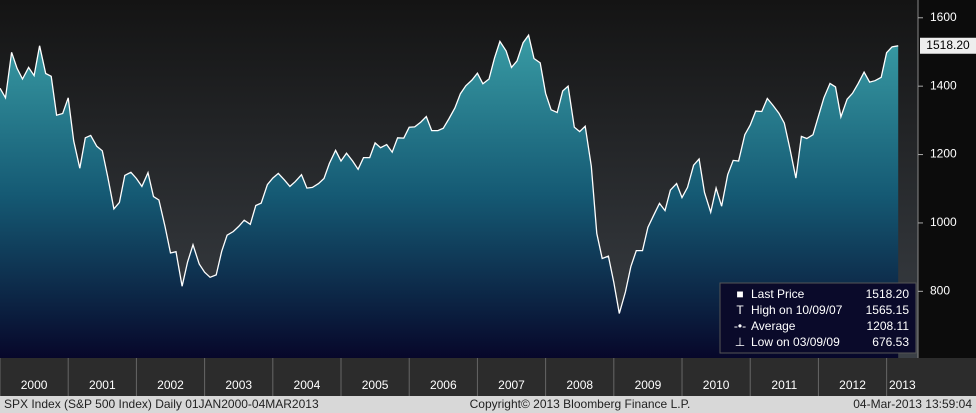  What do you see at coordinates (773, 326) in the screenshot?
I see `legend-label: Average` at bounding box center [773, 326].